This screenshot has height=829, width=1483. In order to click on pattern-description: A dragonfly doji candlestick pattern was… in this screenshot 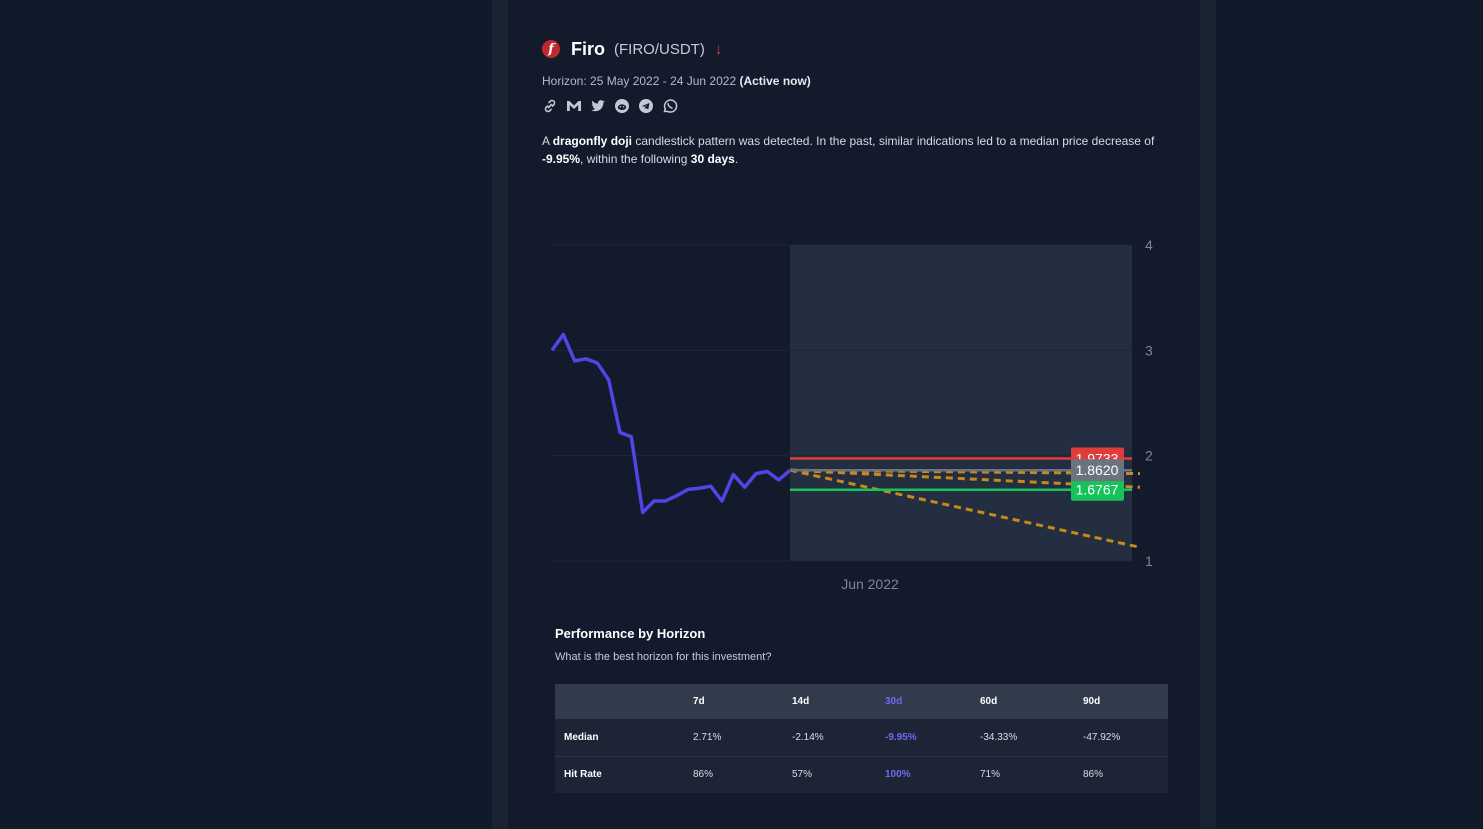, I will do `click(848, 150)`.